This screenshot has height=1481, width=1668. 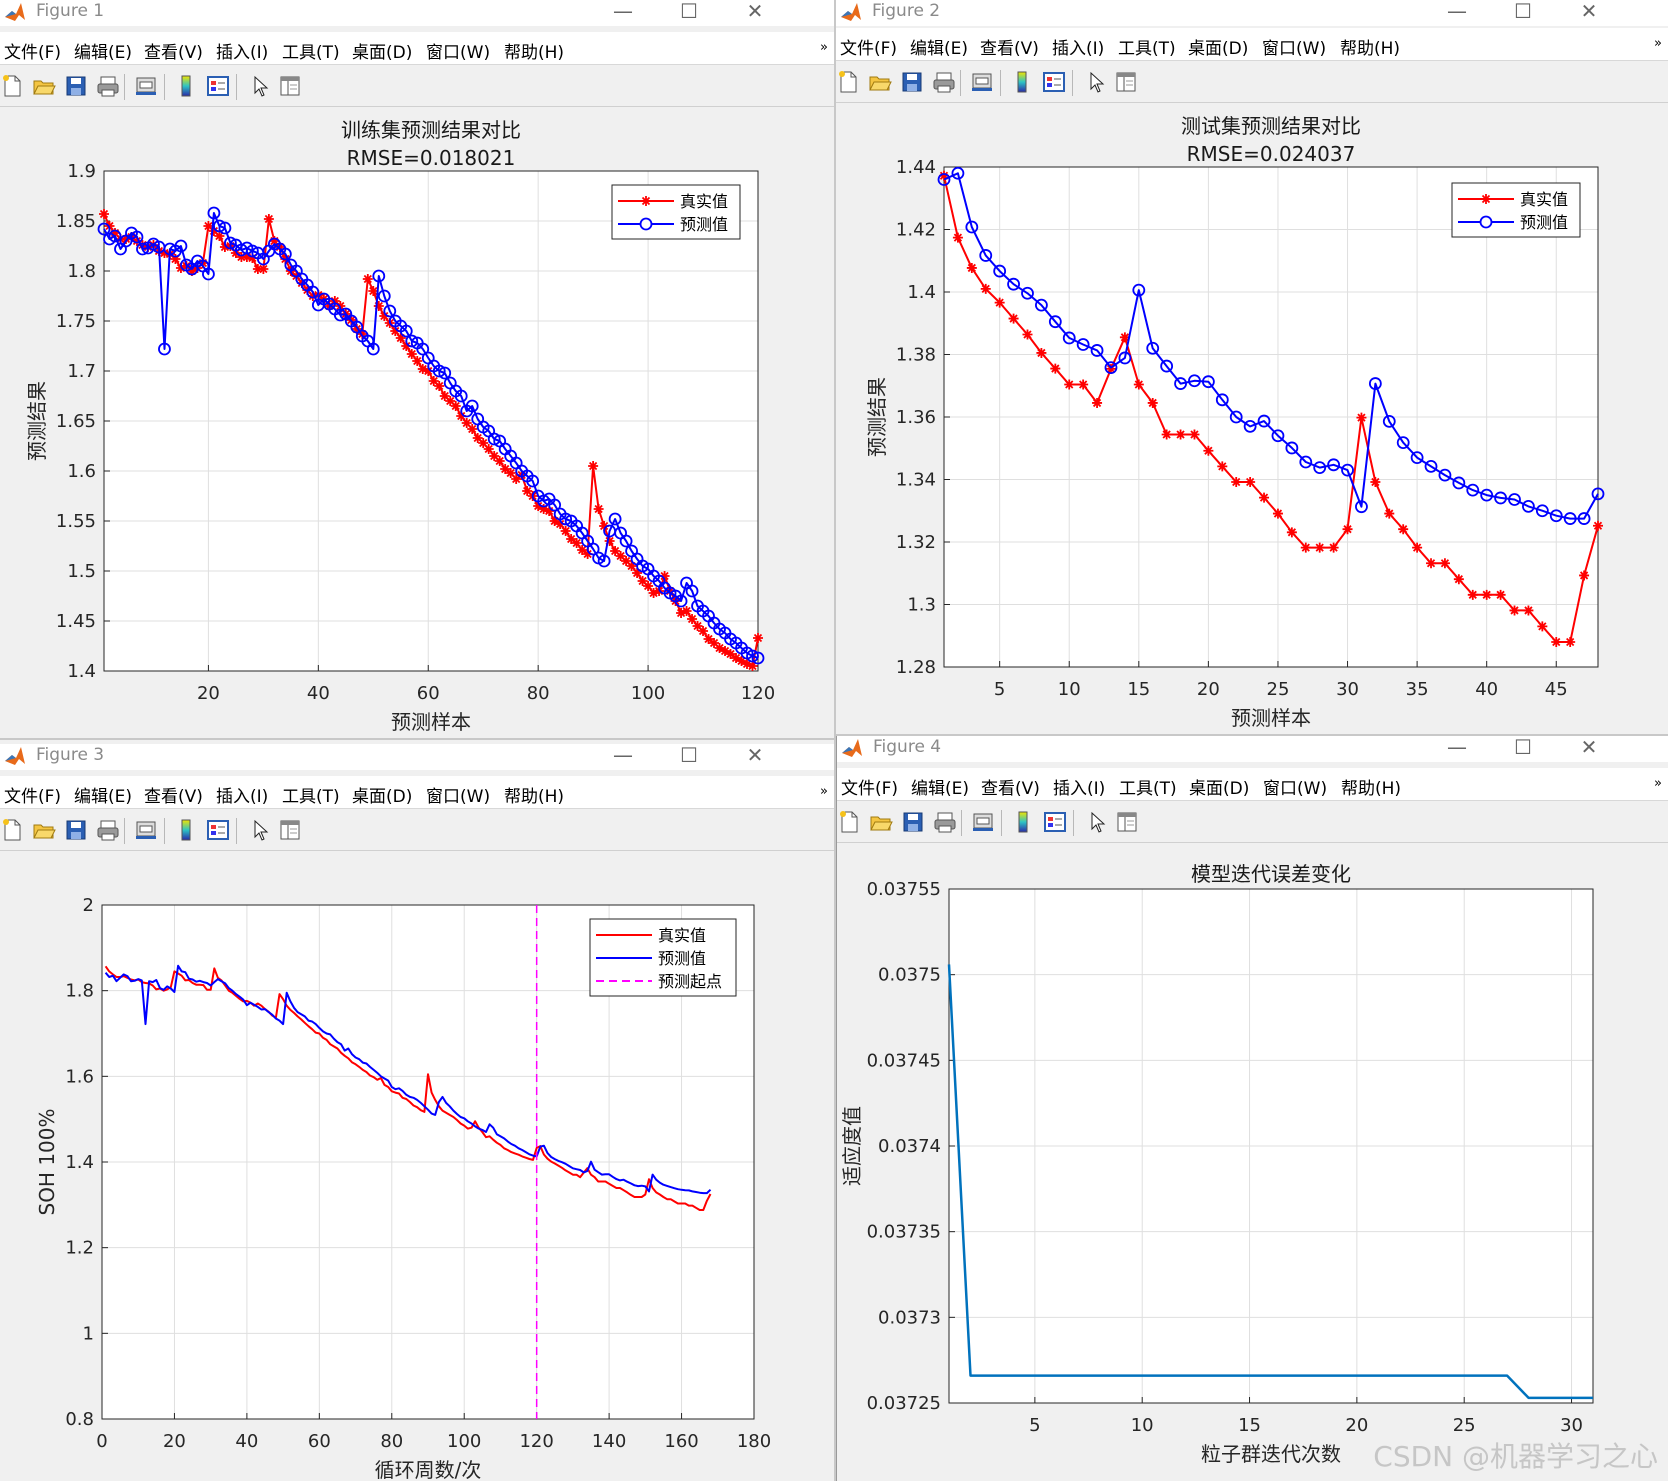 What do you see at coordinates (81, 171) in the screenshot?
I see `y-tick-label: 1.9` at bounding box center [81, 171].